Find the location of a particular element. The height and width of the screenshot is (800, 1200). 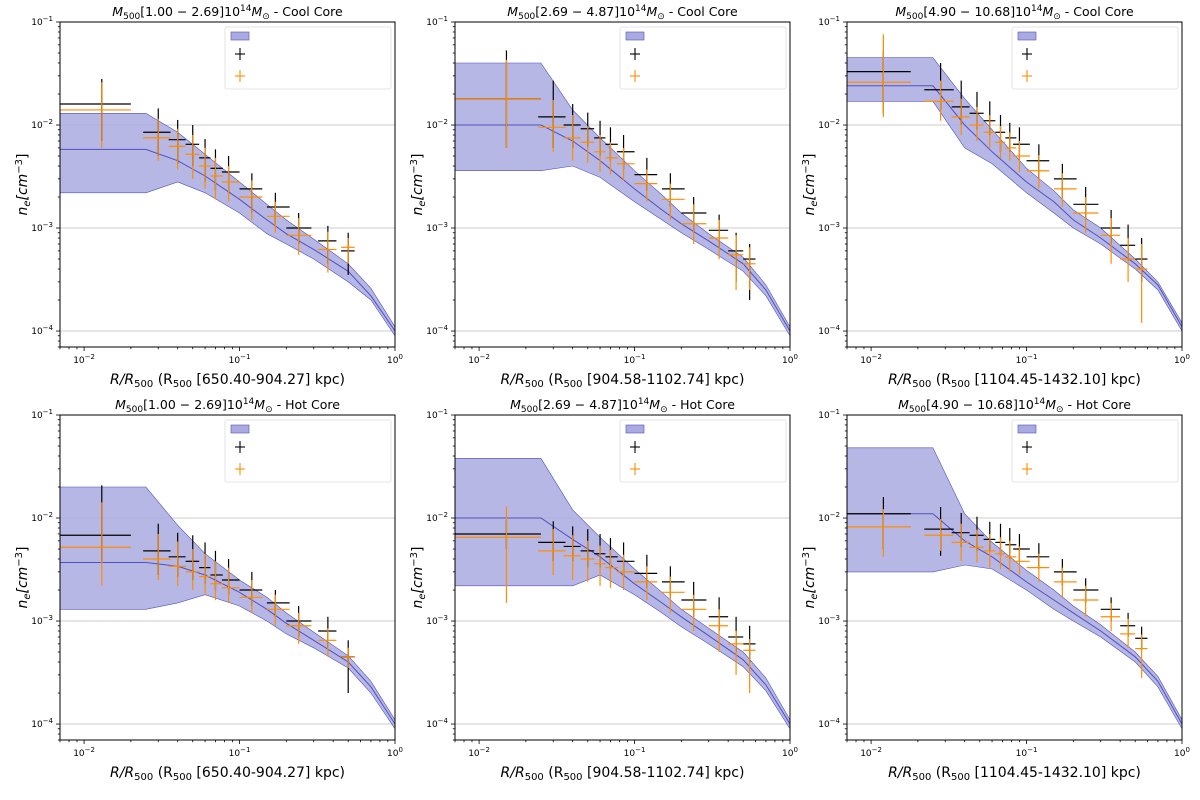

y-tick-label: 10⁻² is located at coordinates (42, 124).